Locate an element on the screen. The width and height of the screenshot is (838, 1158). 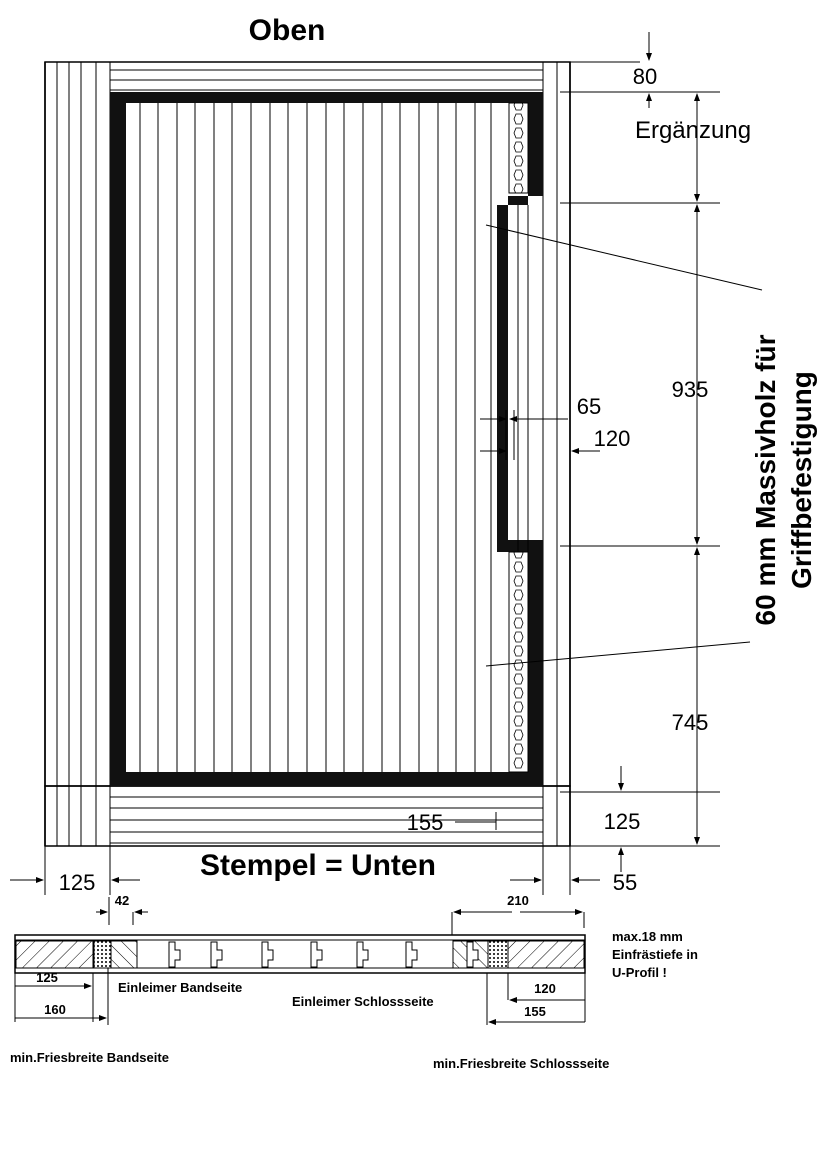
min-band-label: min.Friesbreite Bandseite is located at coordinates (89, 1057).